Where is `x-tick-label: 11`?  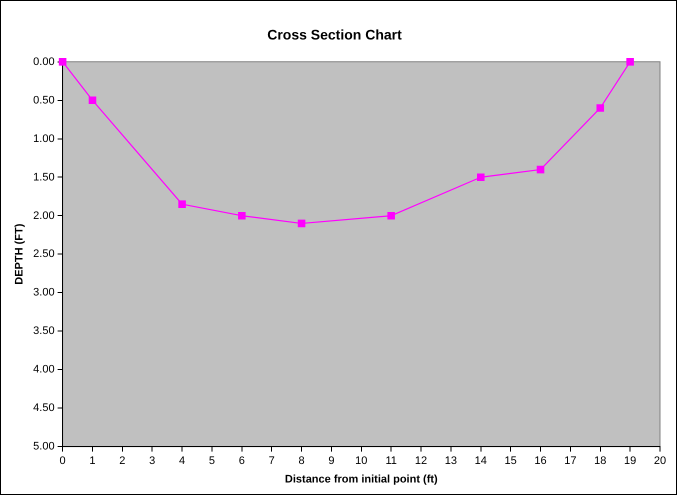
x-tick-label: 11 is located at coordinates (391, 461).